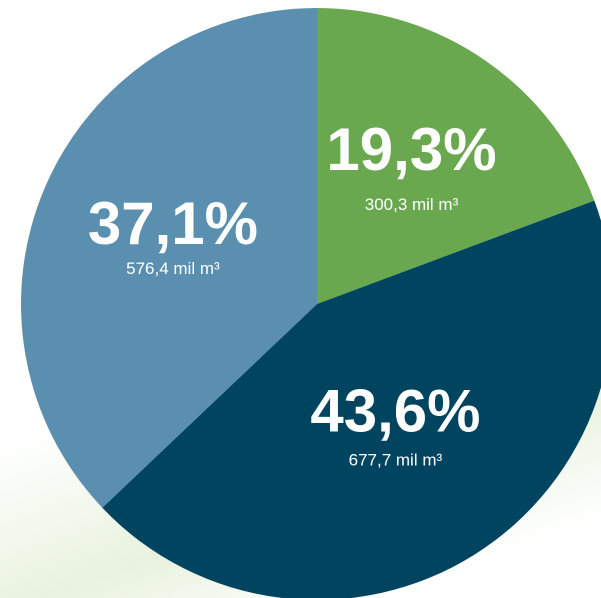  Describe the element at coordinates (412, 204) in the screenshot. I see `slice-value-label: 300,3 mil m³` at that location.